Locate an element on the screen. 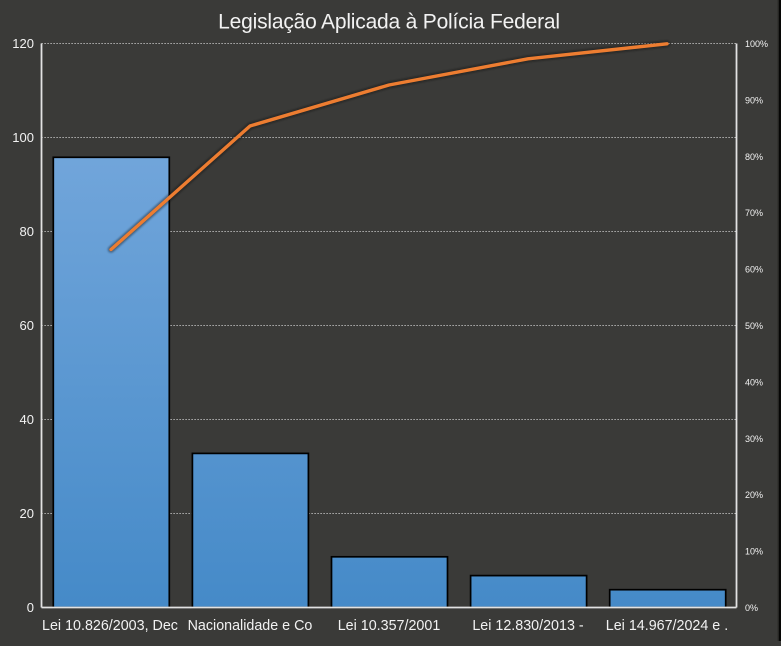 The height and width of the screenshot is (646, 781). svg-text: Nacionalidade e Co is located at coordinates (250, 626).